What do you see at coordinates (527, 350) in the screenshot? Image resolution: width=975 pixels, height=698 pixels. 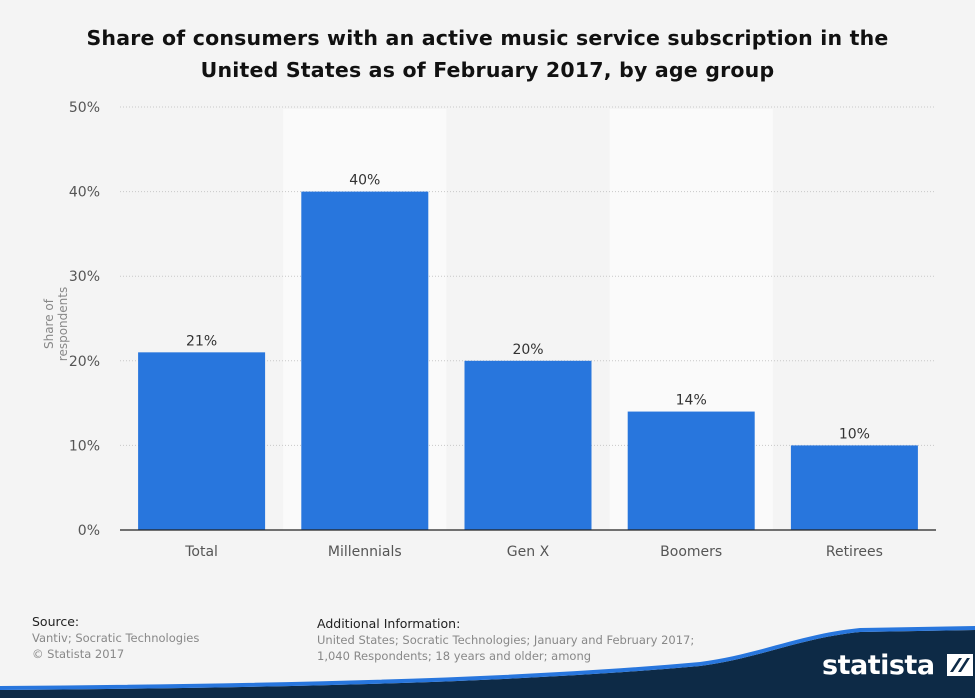 I see `data-label-2: 20%` at bounding box center [527, 350].